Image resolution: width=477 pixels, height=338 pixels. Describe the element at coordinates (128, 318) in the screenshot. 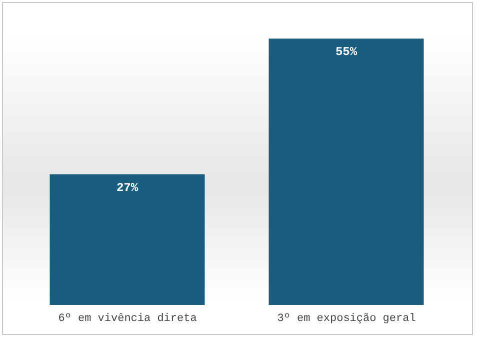

I see `x-tick-label: 6º em vivência direta` at that location.